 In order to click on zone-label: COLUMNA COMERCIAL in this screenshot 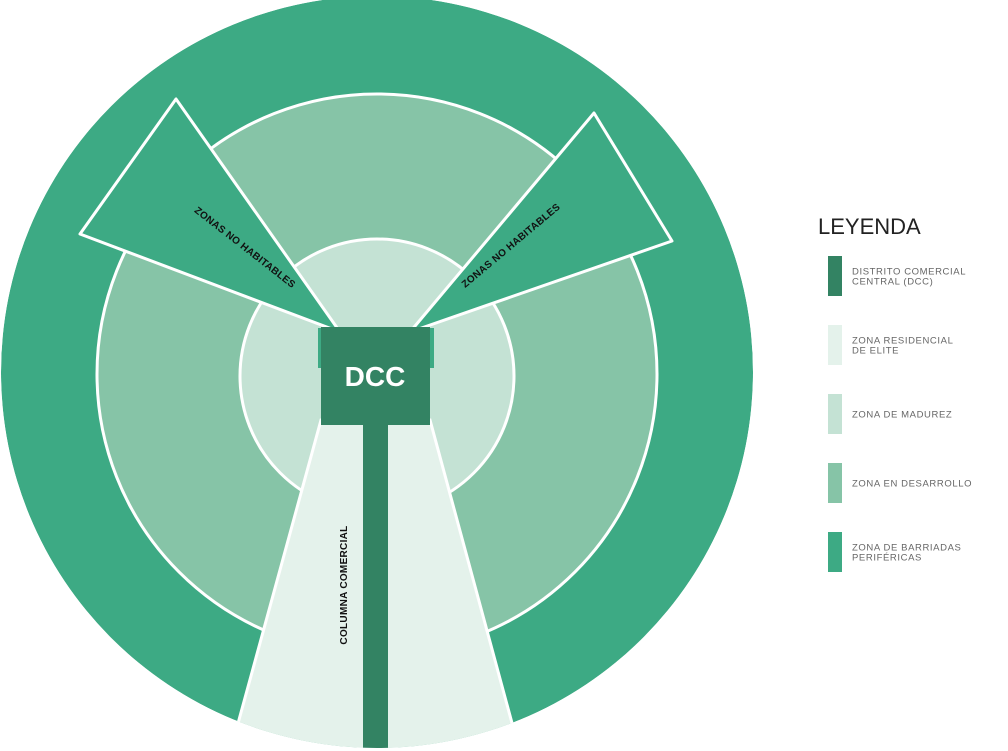, I will do `click(344, 584)`.